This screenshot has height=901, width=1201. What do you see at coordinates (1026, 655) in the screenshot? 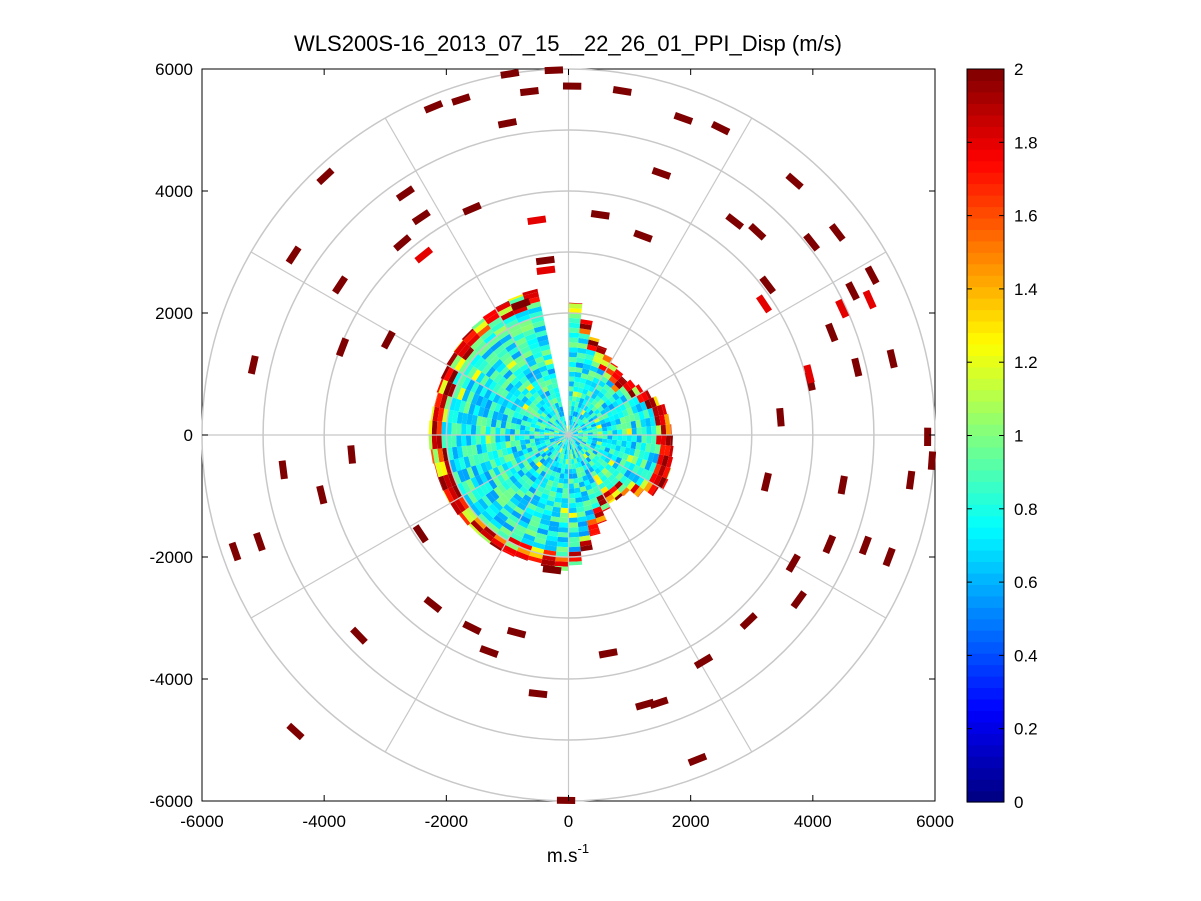
I see `colorbar-tick-label: 0.4` at bounding box center [1026, 655].